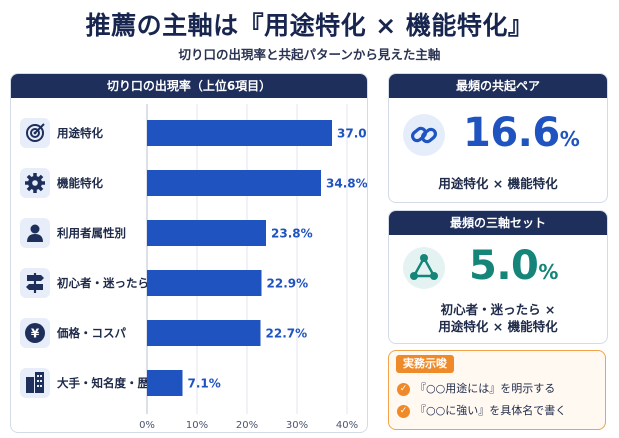  Describe the element at coordinates (424, 268) in the screenshot. I see `triangle-network-icon` at that location.